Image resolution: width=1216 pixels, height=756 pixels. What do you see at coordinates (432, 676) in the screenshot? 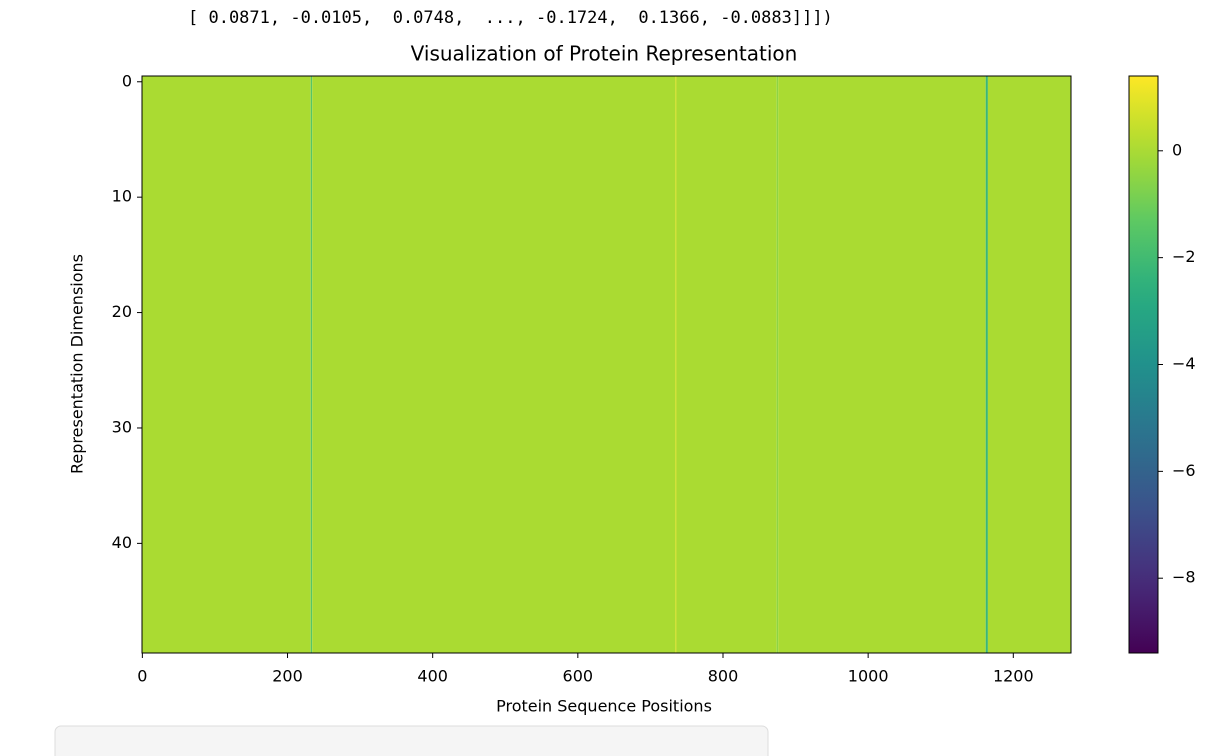
I see `x-tick-label: 400` at bounding box center [432, 676].